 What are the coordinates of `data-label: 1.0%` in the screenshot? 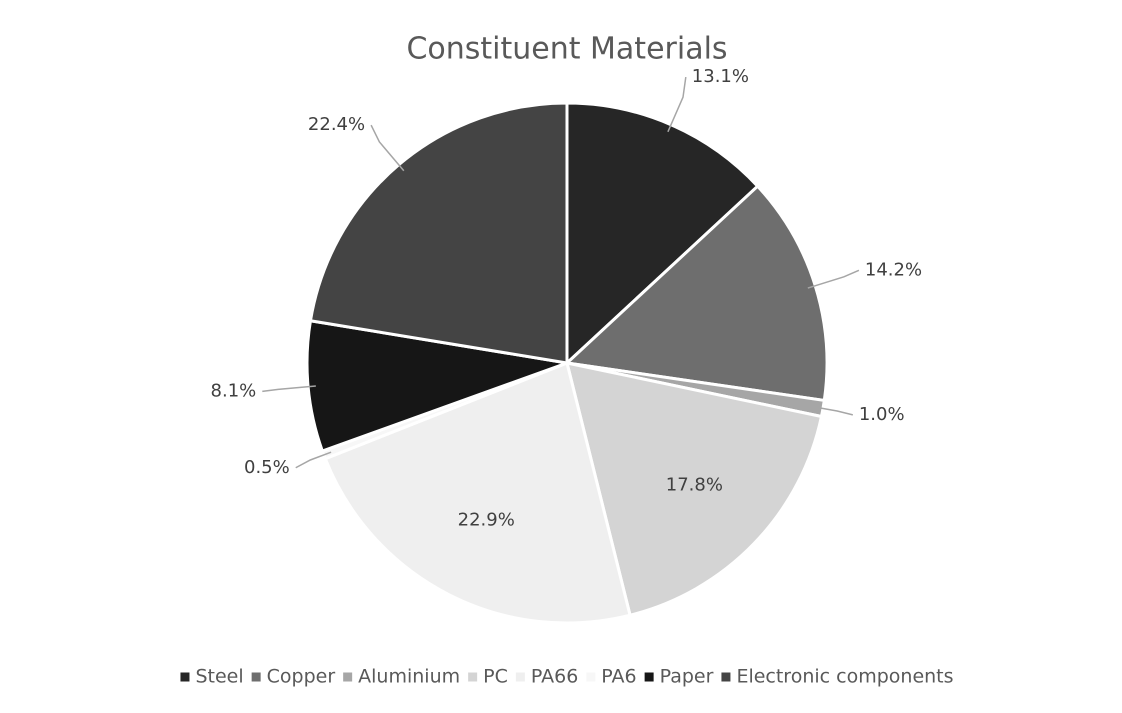 It's located at (882, 414).